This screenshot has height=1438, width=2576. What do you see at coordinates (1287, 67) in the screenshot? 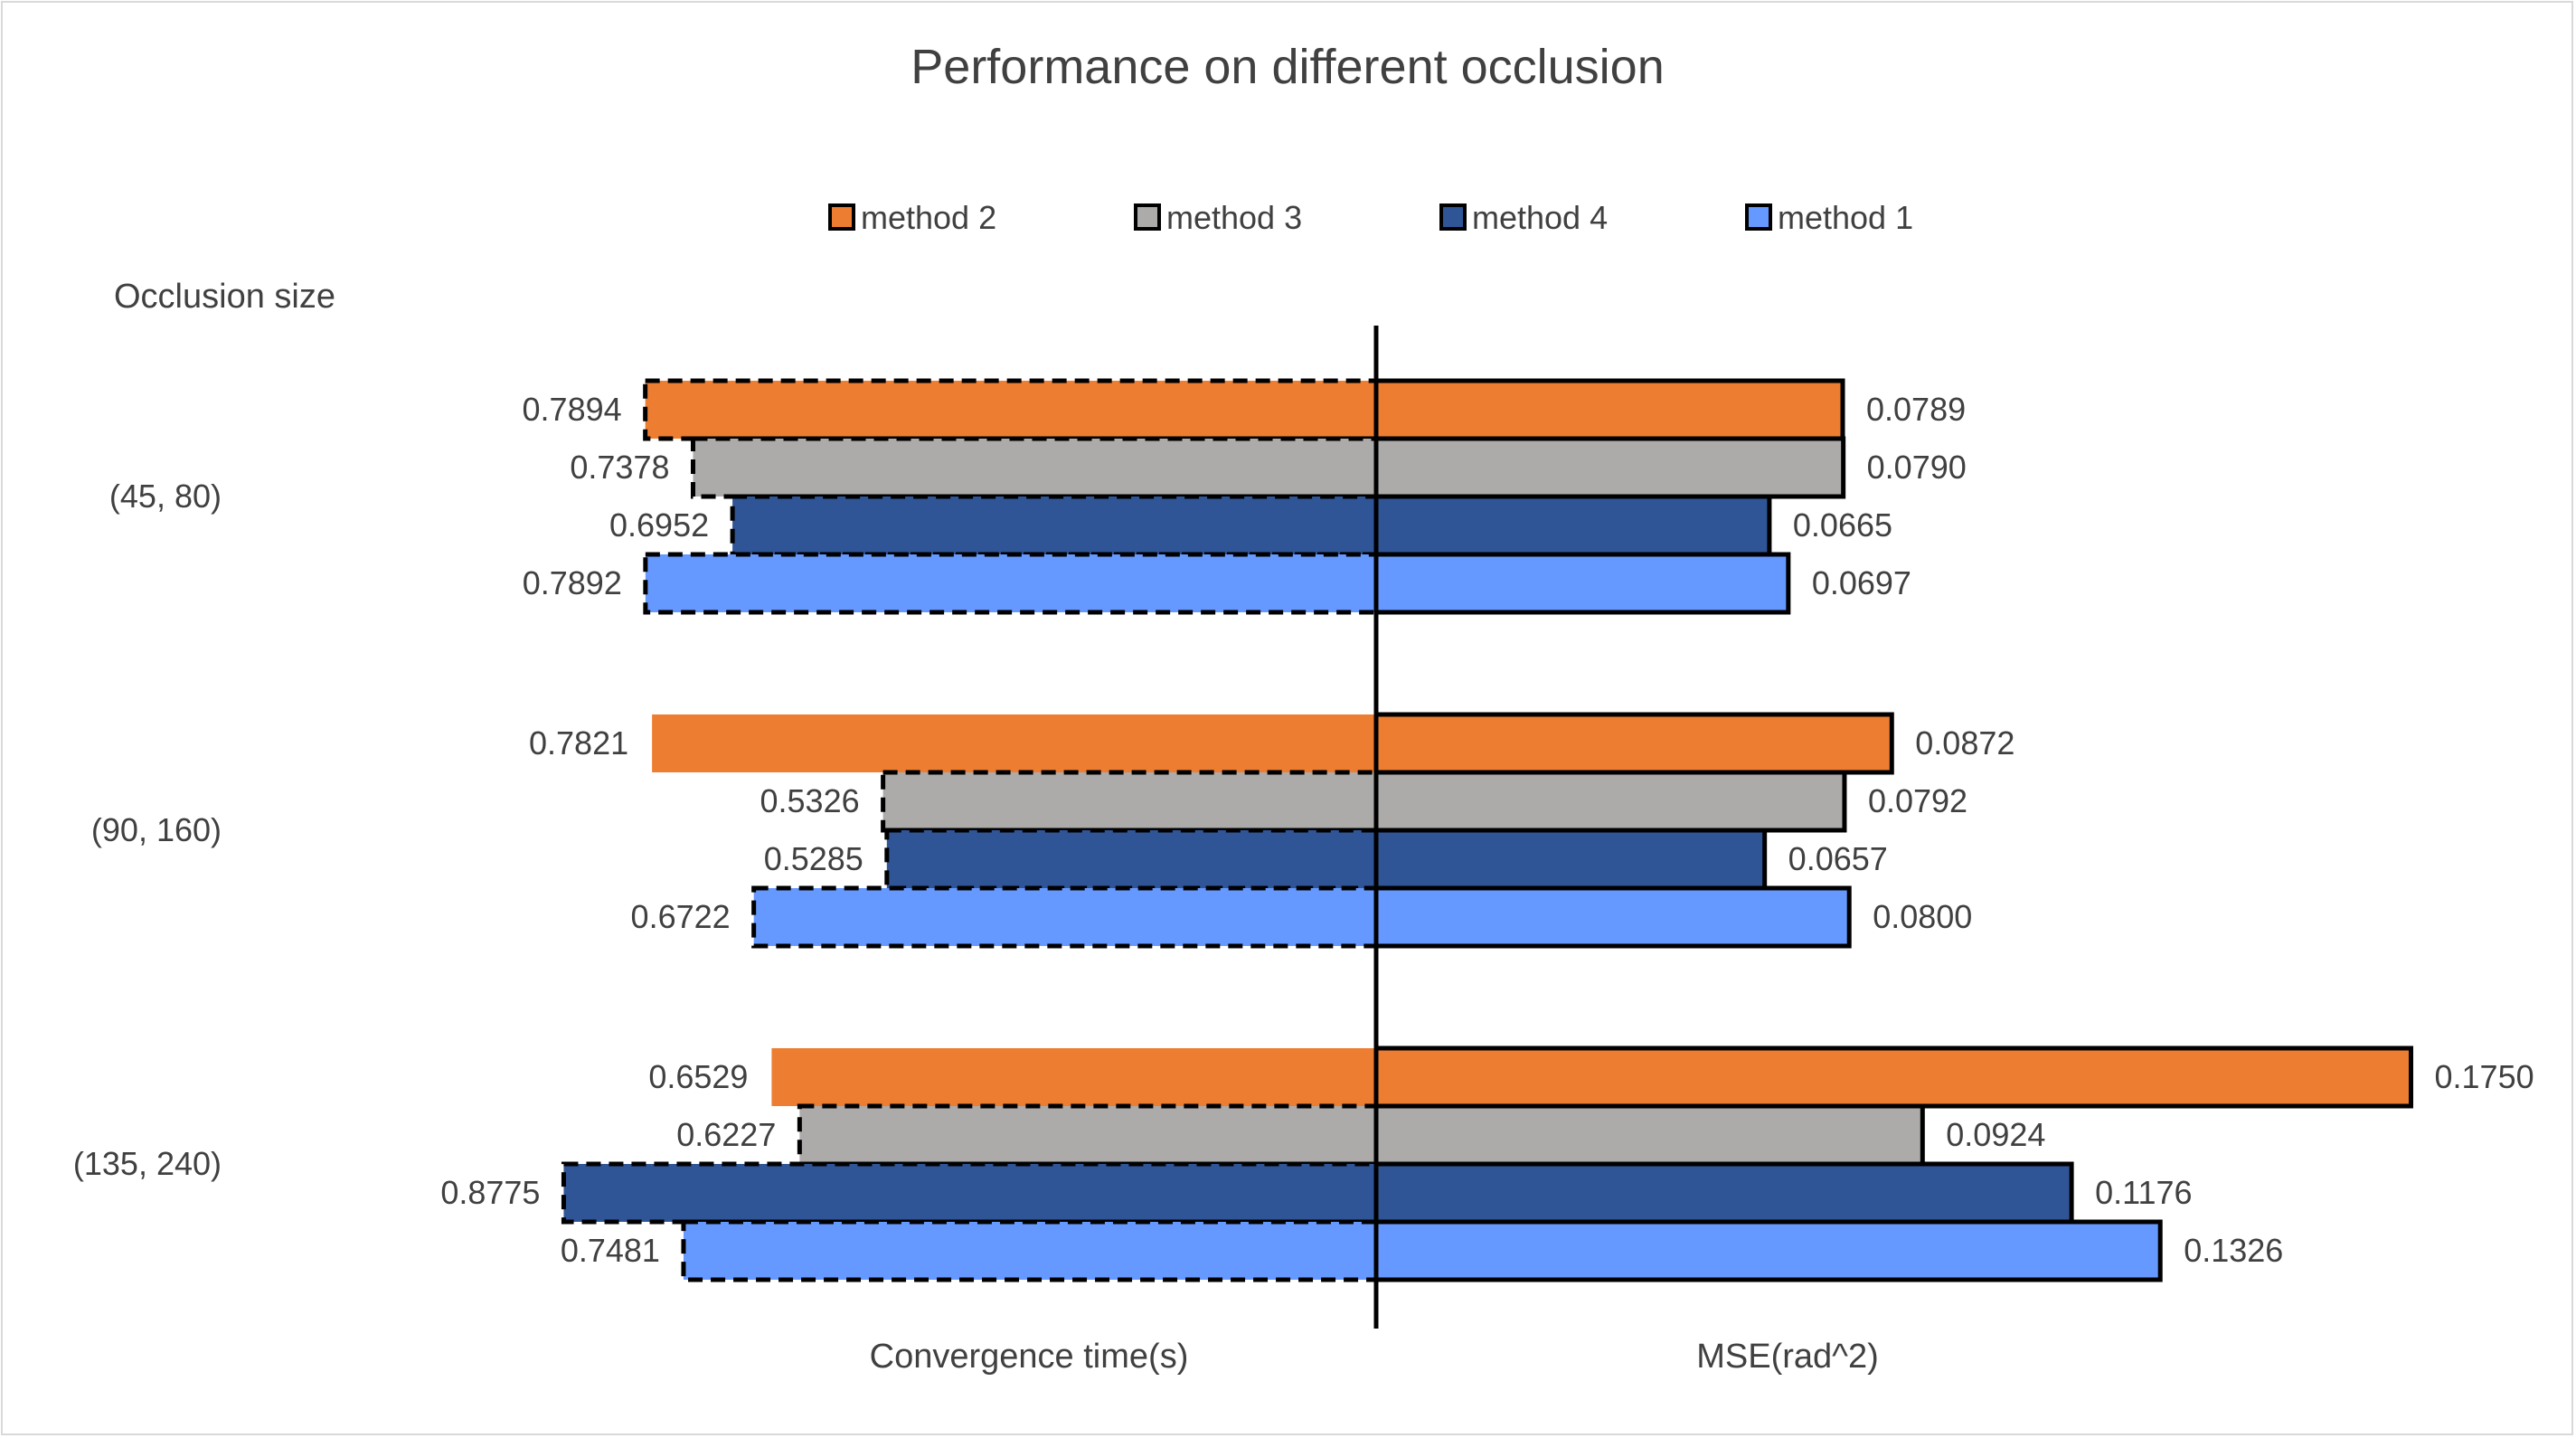
I see `chart-title: Performance on different occlusion` at bounding box center [1287, 67].